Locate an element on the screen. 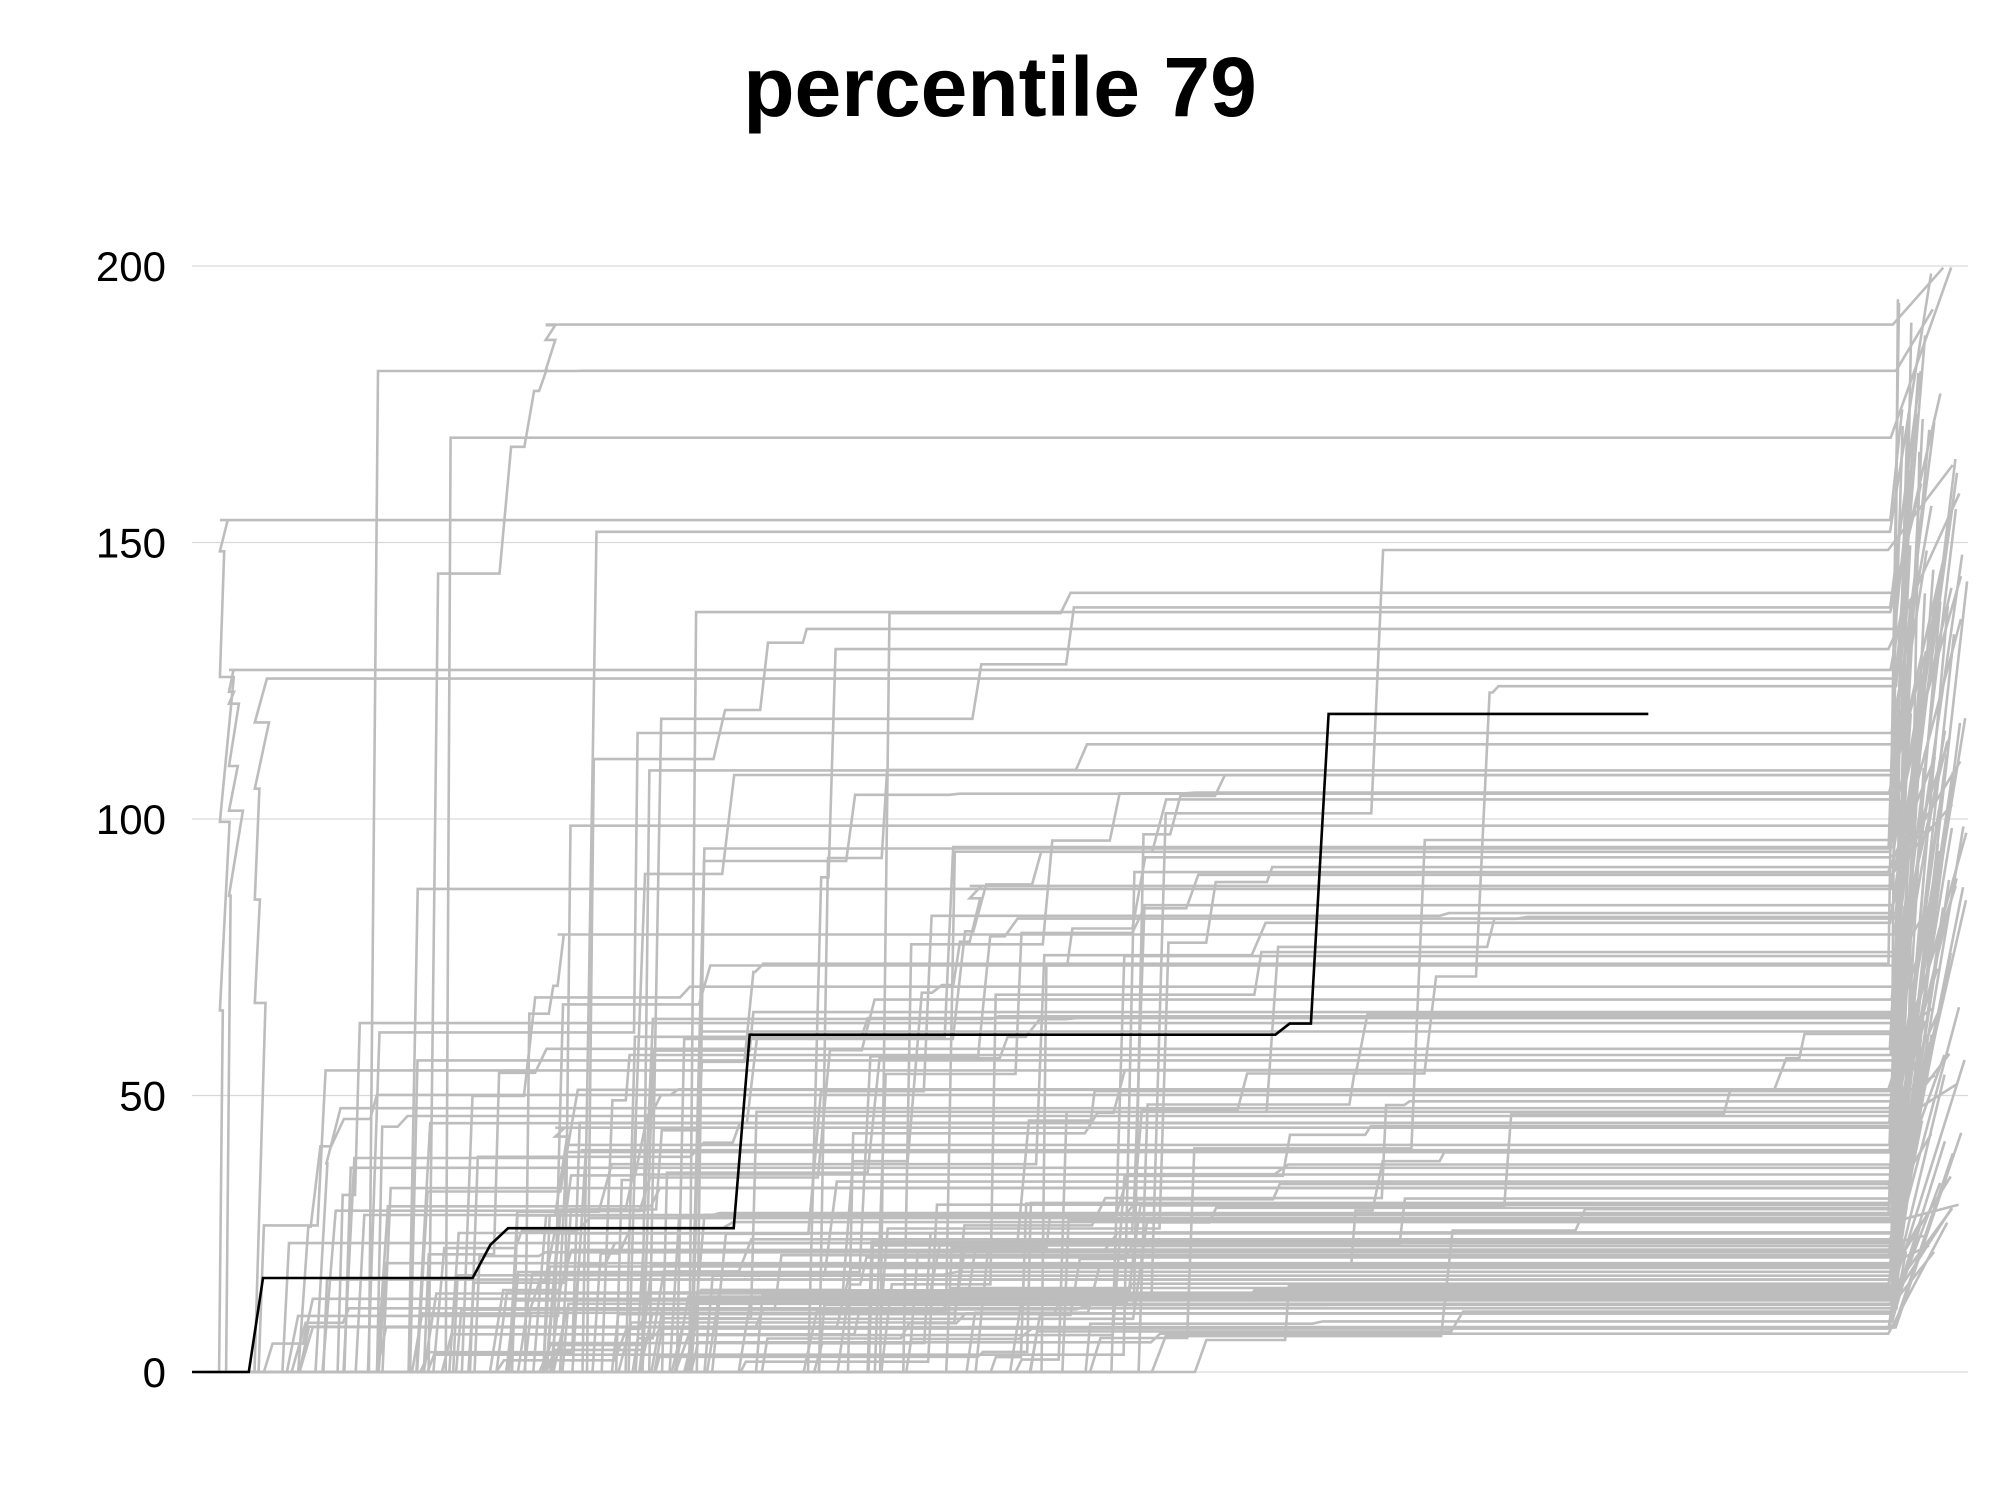 The height and width of the screenshot is (1505, 2000). y-tick-label: 150 is located at coordinates (131, 543).